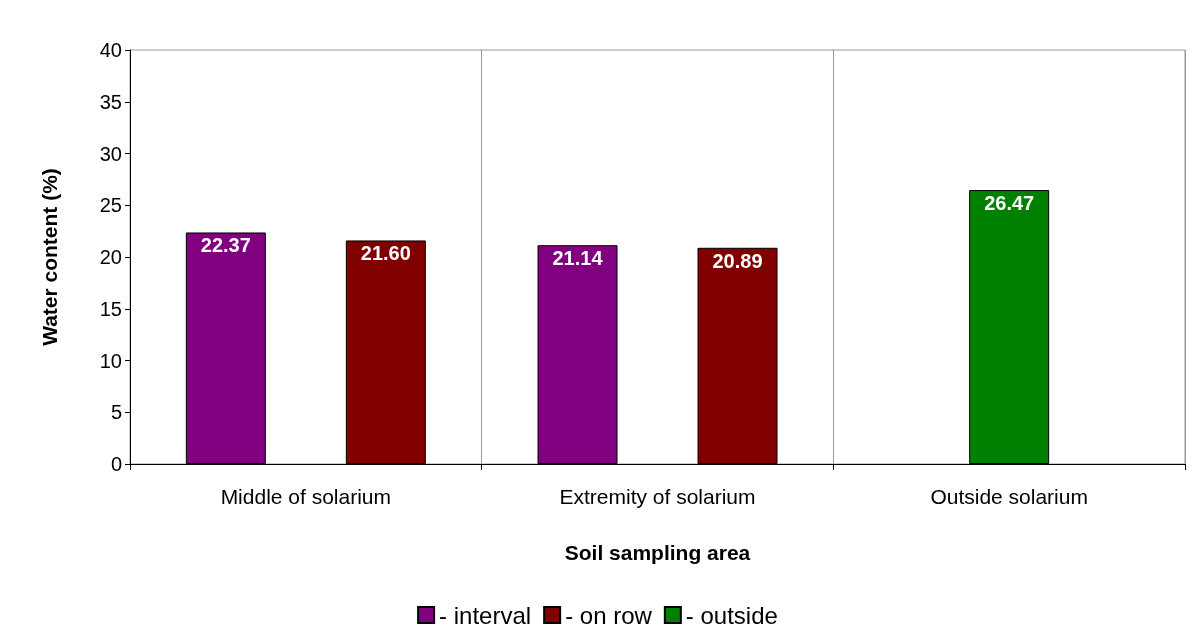 The image size is (1195, 636). What do you see at coordinates (657, 496) in the screenshot?
I see `x-tick-label: Extremity of solarium` at bounding box center [657, 496].